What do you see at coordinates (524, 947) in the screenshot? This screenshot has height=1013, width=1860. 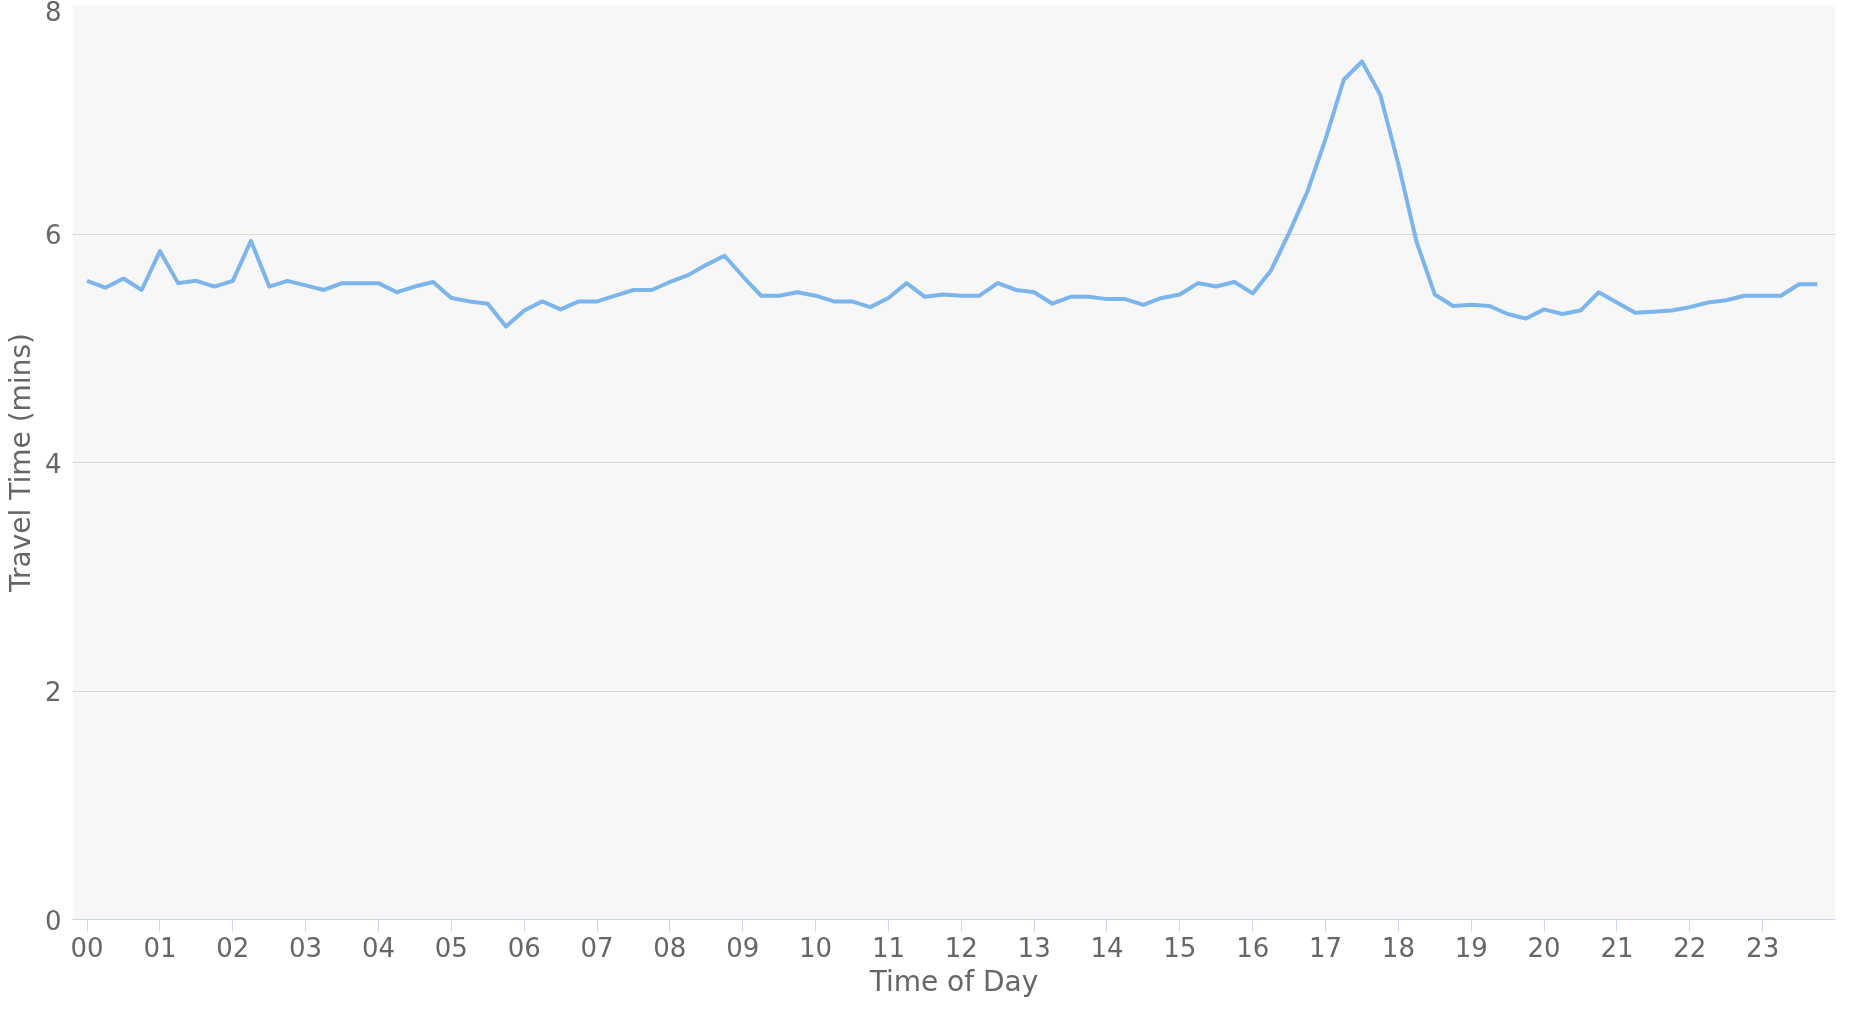 I see `x-tick-label: 06` at bounding box center [524, 947].